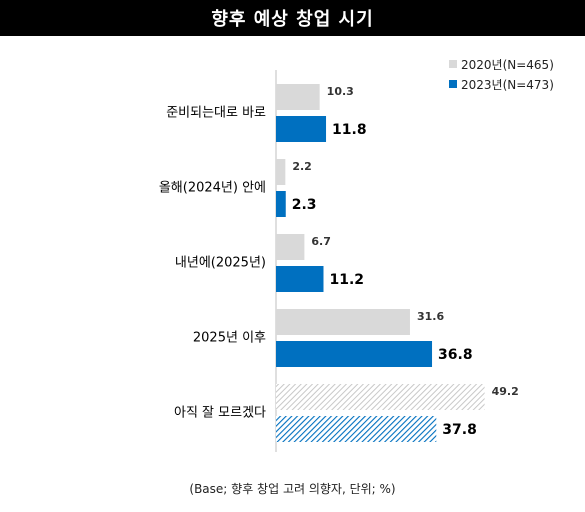 This screenshot has height=512, width=585. What do you see at coordinates (505, 391) in the screenshot?
I see `data-label-2020: 49.2` at bounding box center [505, 391].